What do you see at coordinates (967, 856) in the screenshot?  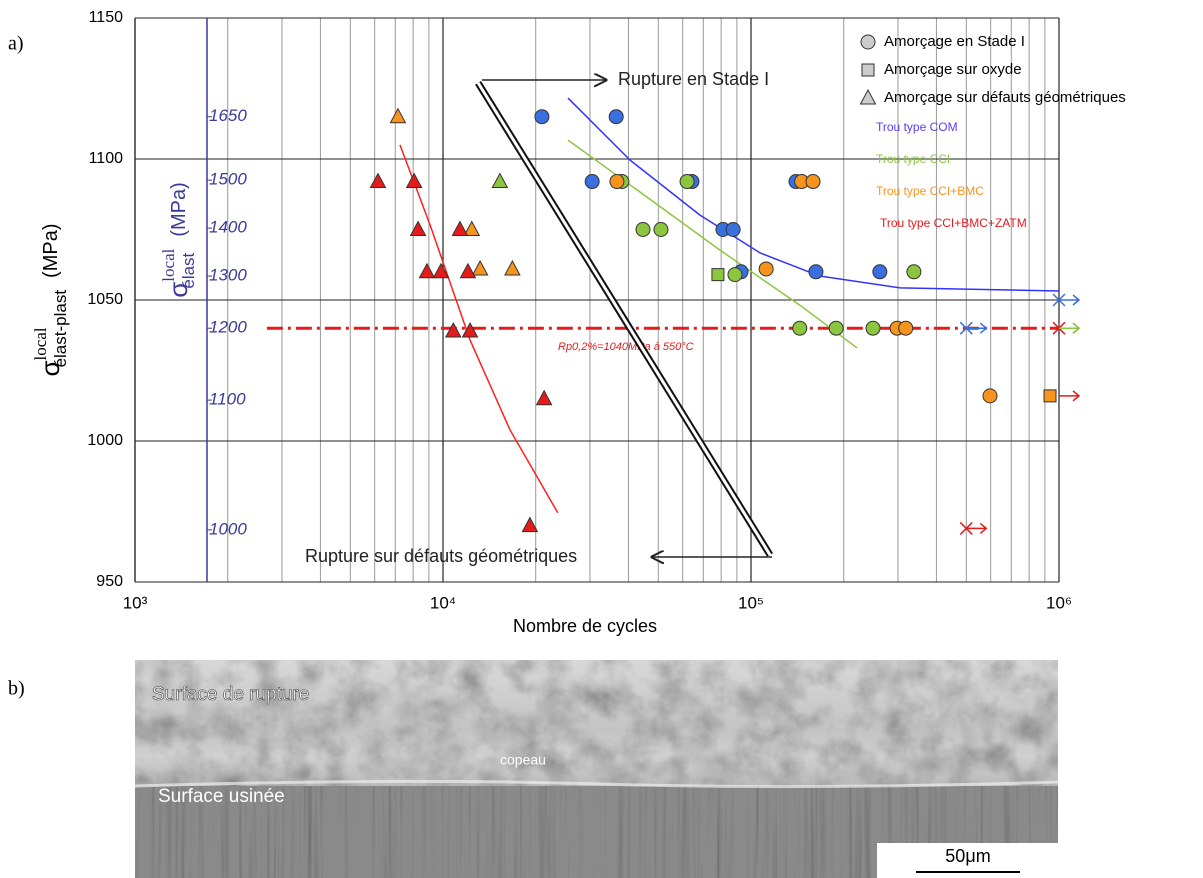 I see `scale-bar-label: 50μm` at bounding box center [967, 856].